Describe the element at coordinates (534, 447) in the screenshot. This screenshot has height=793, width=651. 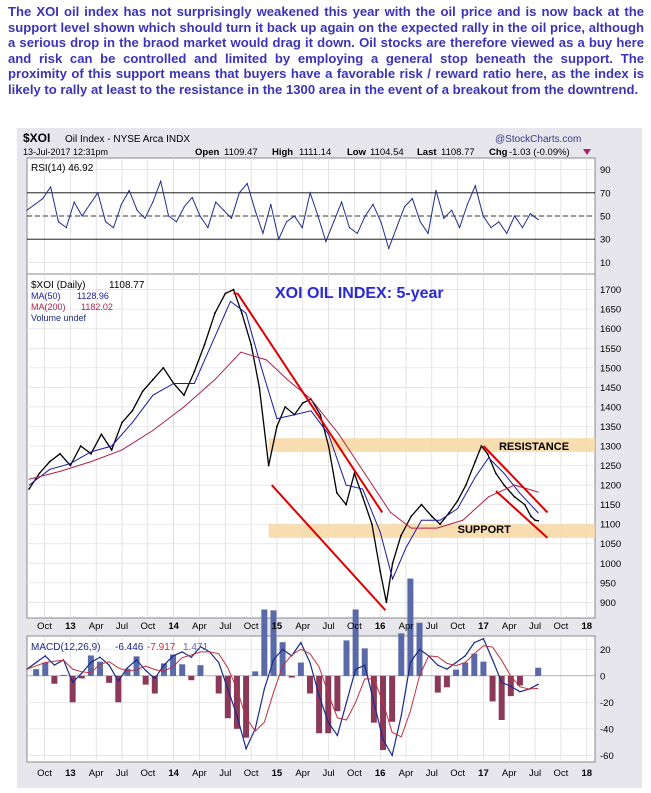
I see `zone-label: RESISTANCE` at that location.